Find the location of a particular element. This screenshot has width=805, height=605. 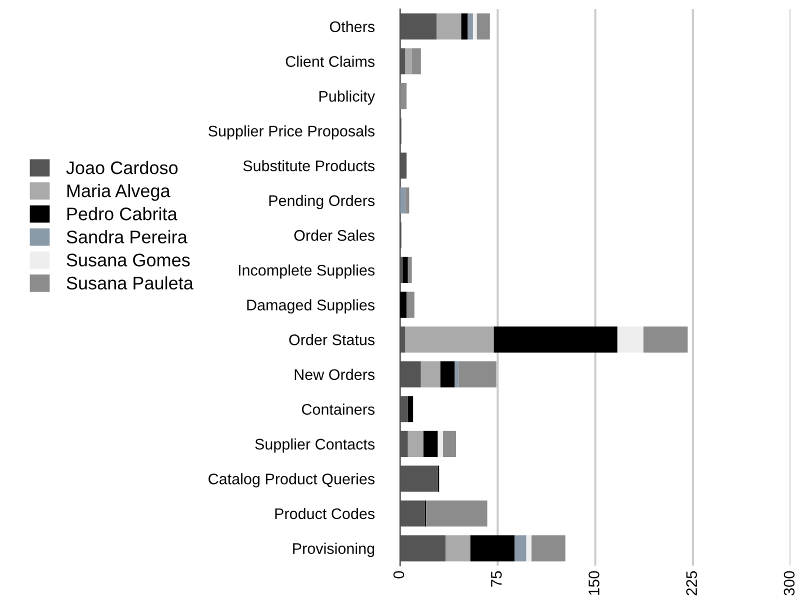

legend-label: Pedro Cabrita is located at coordinates (122, 213).